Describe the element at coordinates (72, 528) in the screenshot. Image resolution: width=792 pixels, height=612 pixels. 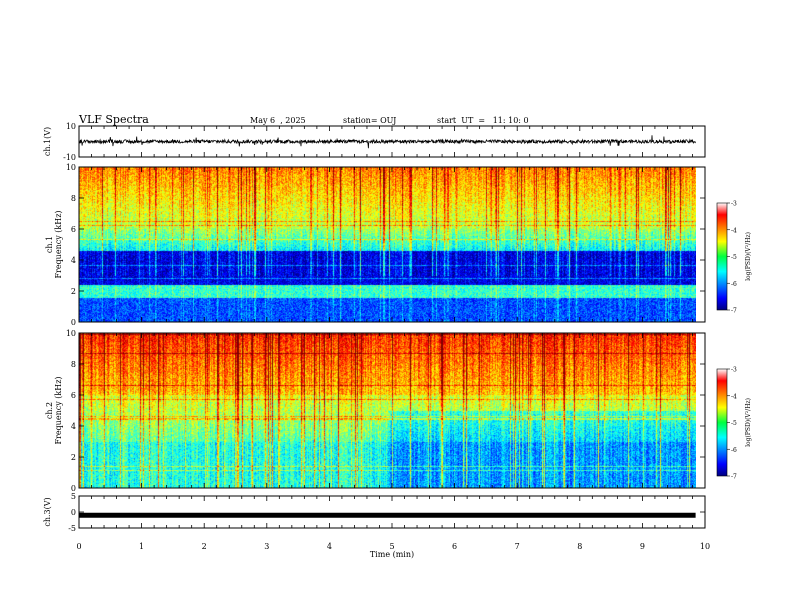
I see `y-tick-label: -5` at that location.